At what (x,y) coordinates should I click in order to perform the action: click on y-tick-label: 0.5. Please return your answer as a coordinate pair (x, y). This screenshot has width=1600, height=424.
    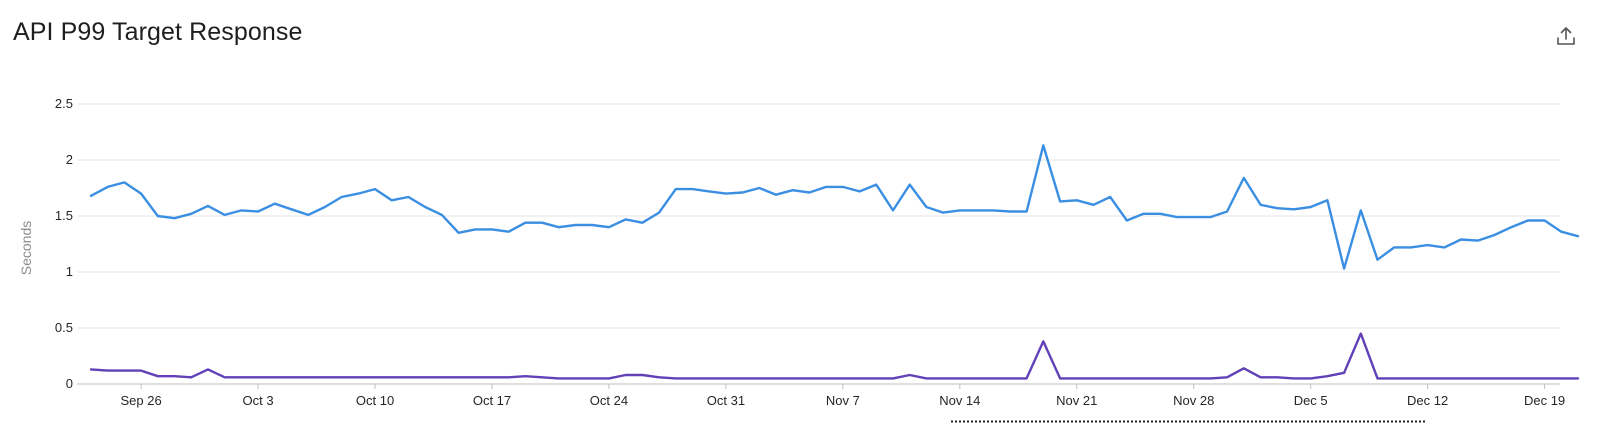
    Looking at the image, I should click on (64, 327).